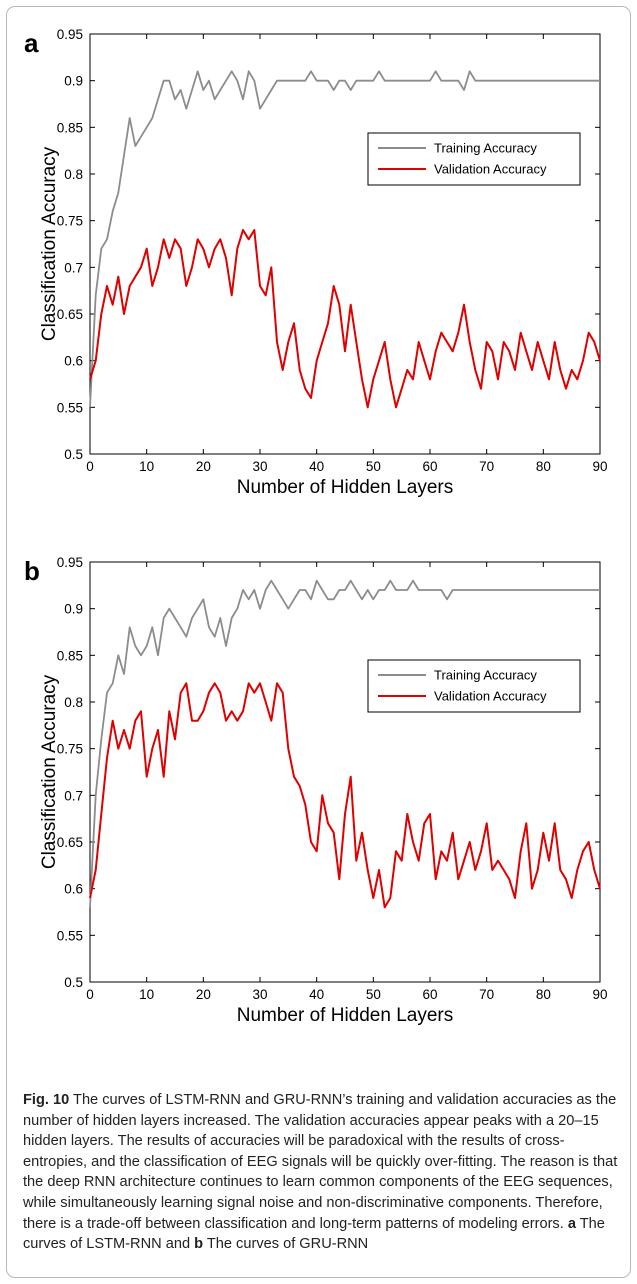  I want to click on caption-text-b: The curves of GRU-RNN, so click(286, 1244).